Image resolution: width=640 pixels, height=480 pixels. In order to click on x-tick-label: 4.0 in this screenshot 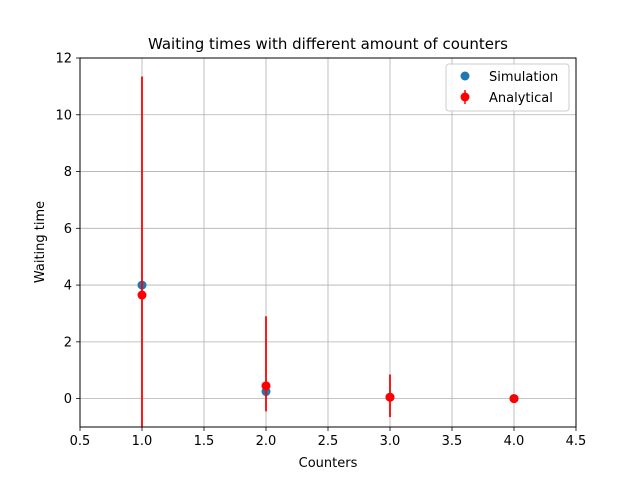, I will do `click(514, 441)`.